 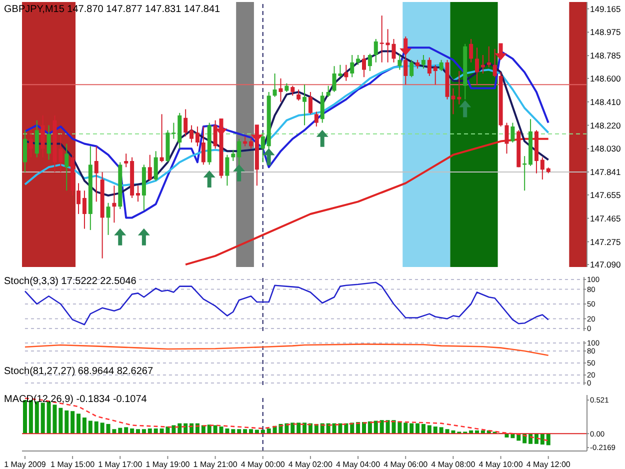 What do you see at coordinates (263, 464) in the screenshot?
I see `x-tick-label: 4 May 00:00` at bounding box center [263, 464].